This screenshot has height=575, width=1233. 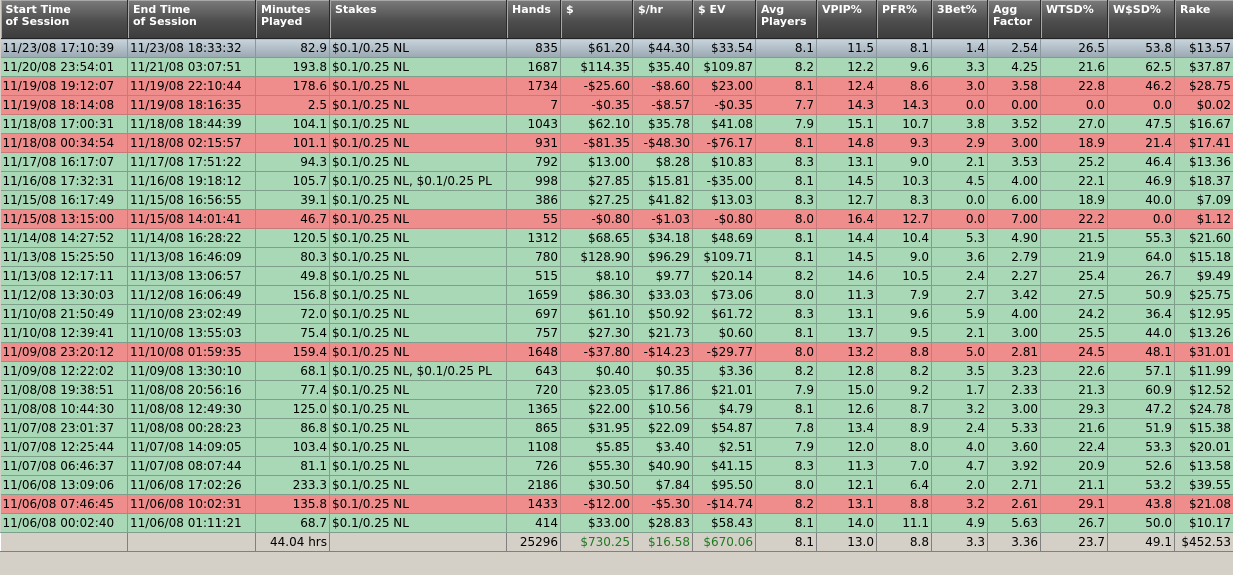 I want to click on cell-agg-factor: 3.58, so click(x=1014, y=86).